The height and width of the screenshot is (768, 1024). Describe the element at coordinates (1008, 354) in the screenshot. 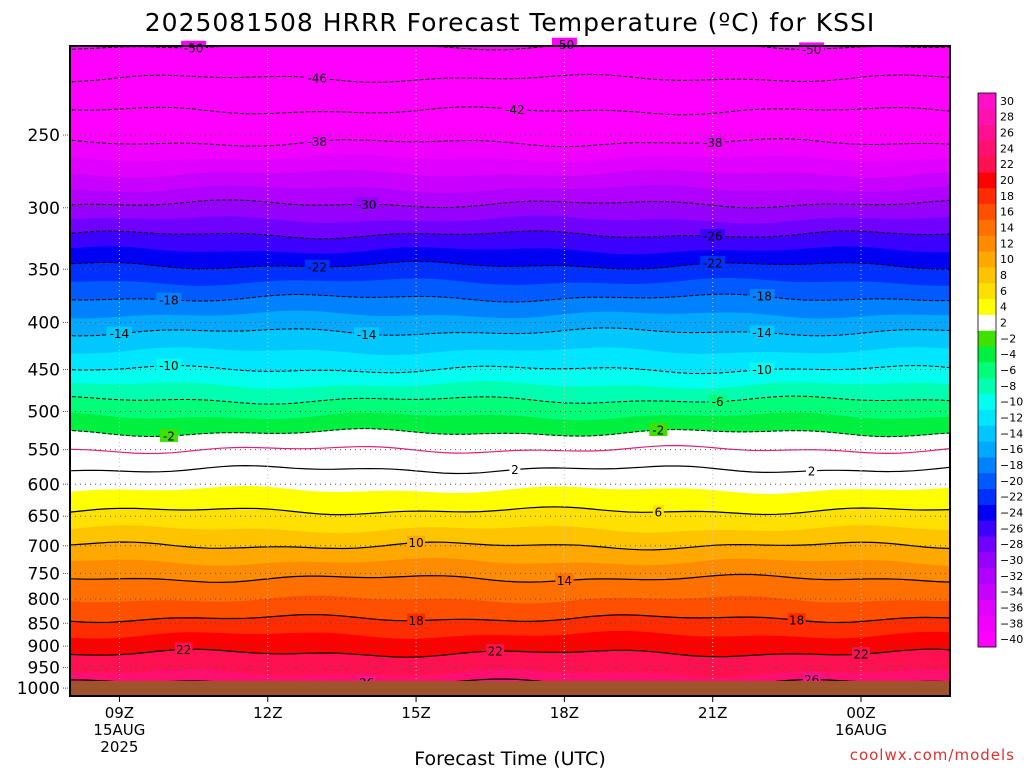

I see `colorbar-label: −4` at that location.